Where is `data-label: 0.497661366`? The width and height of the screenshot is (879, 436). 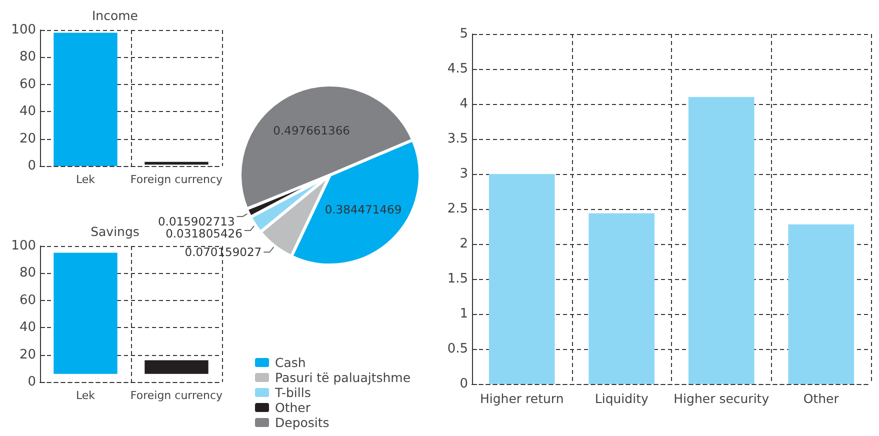
data-label: 0.497661366 is located at coordinates (311, 131).